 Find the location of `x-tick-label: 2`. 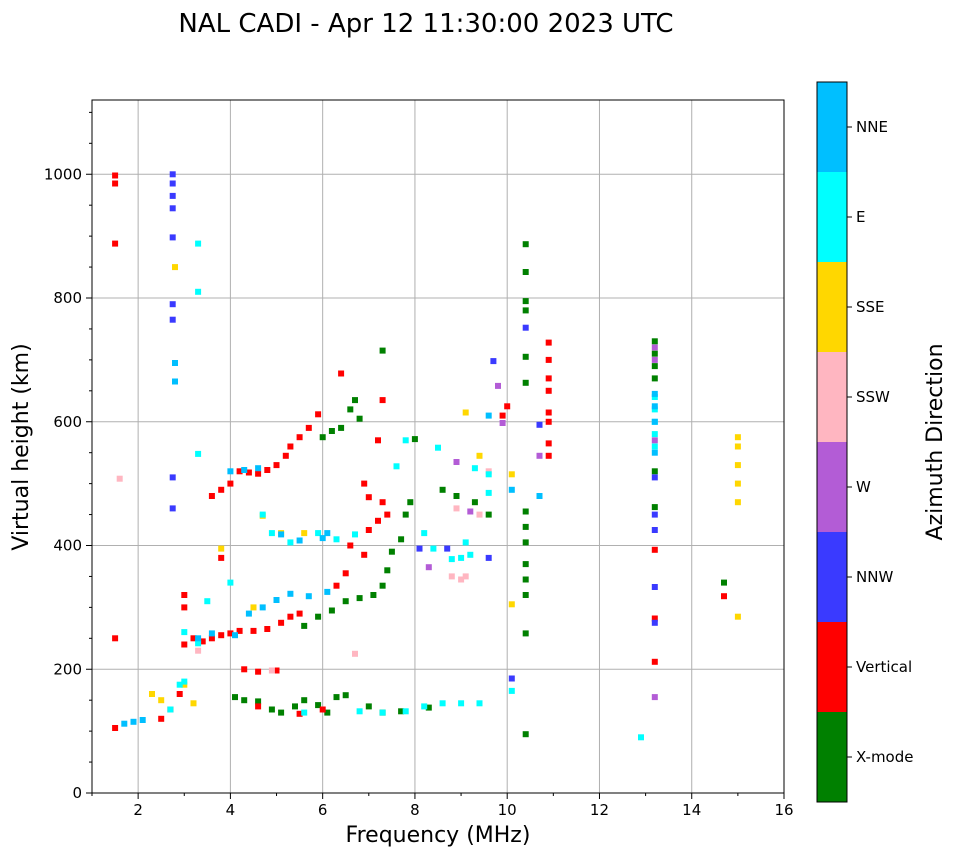

x-tick-label: 2 is located at coordinates (138, 810).